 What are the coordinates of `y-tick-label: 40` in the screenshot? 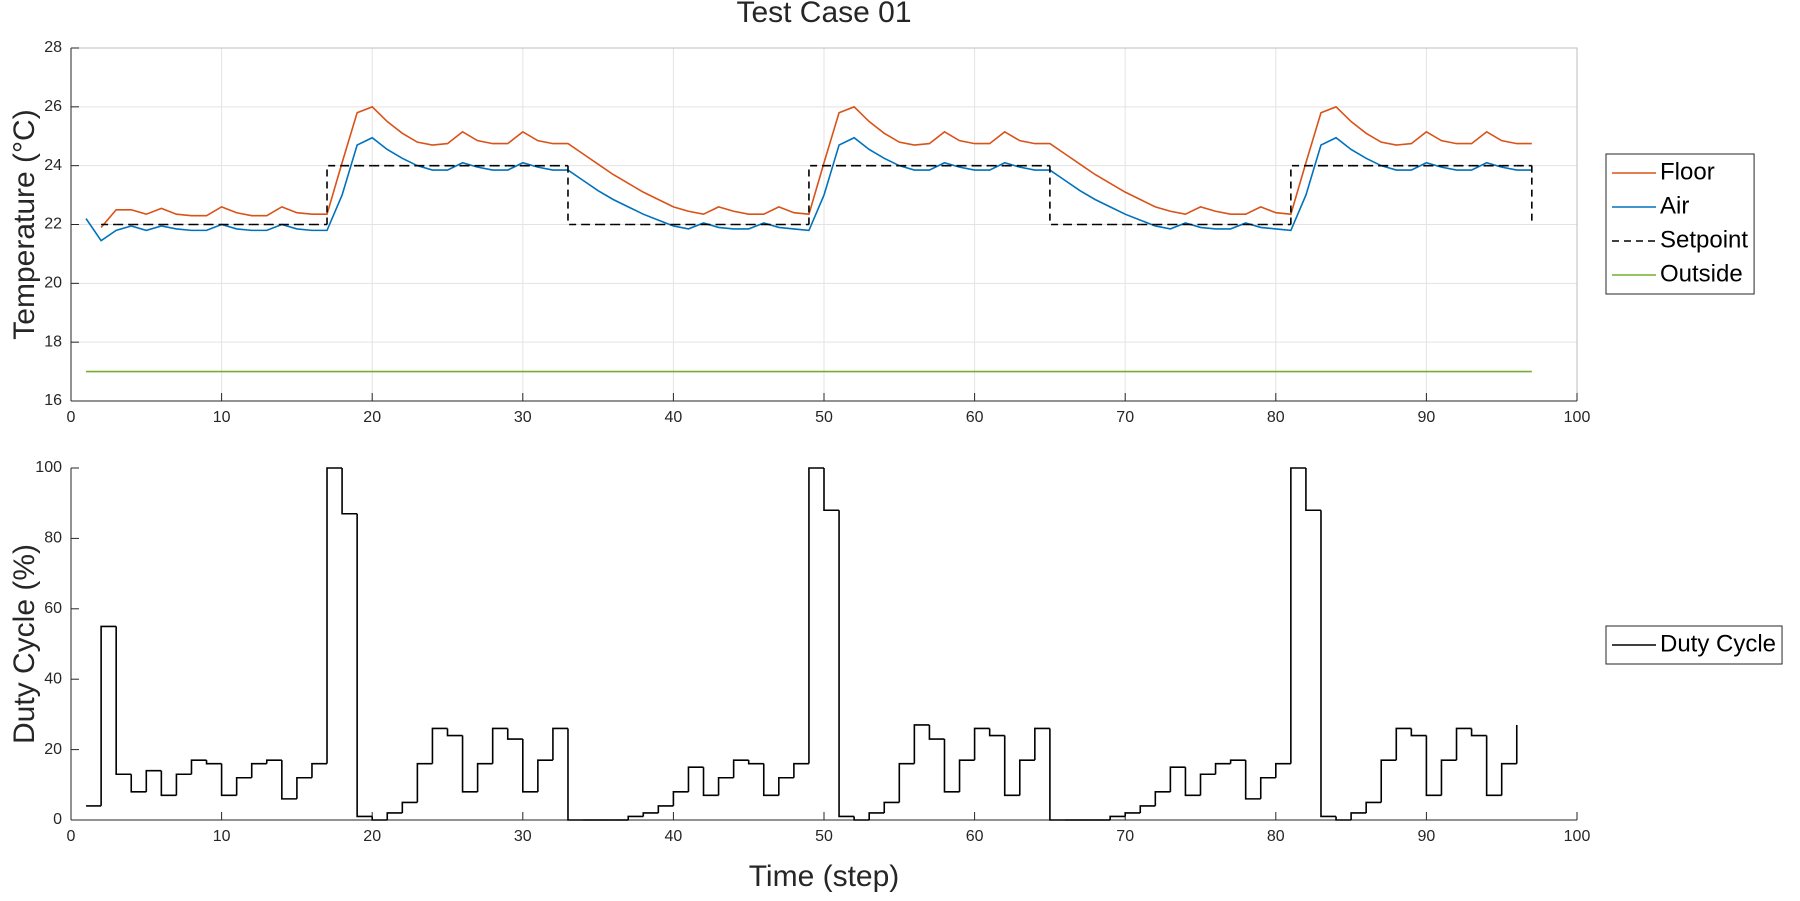 It's located at (53, 678).